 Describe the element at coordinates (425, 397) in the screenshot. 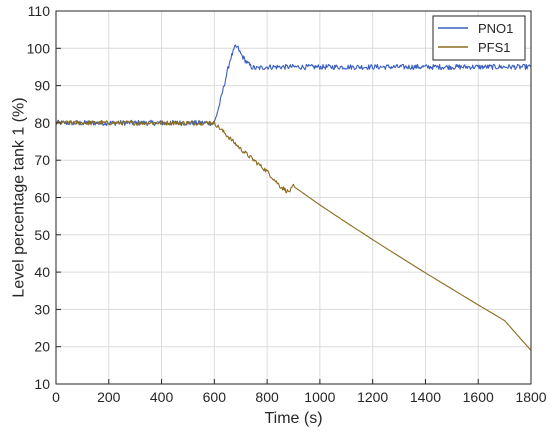

I see `x-tick-label: 1400` at that location.